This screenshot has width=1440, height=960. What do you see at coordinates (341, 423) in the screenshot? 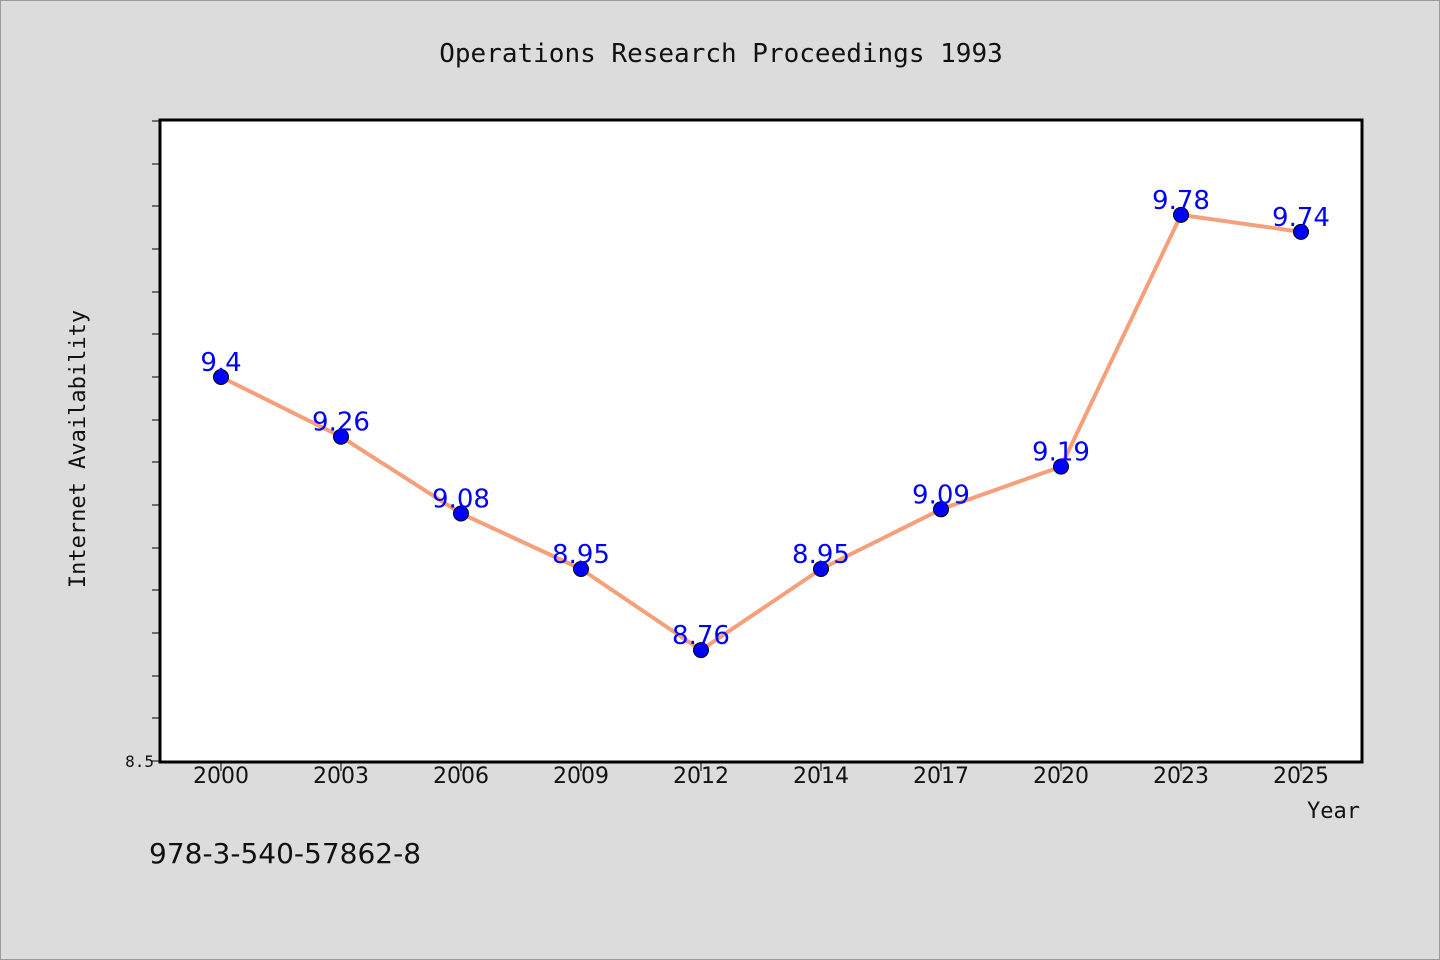
I see `data-label: 9.26` at bounding box center [341, 423].